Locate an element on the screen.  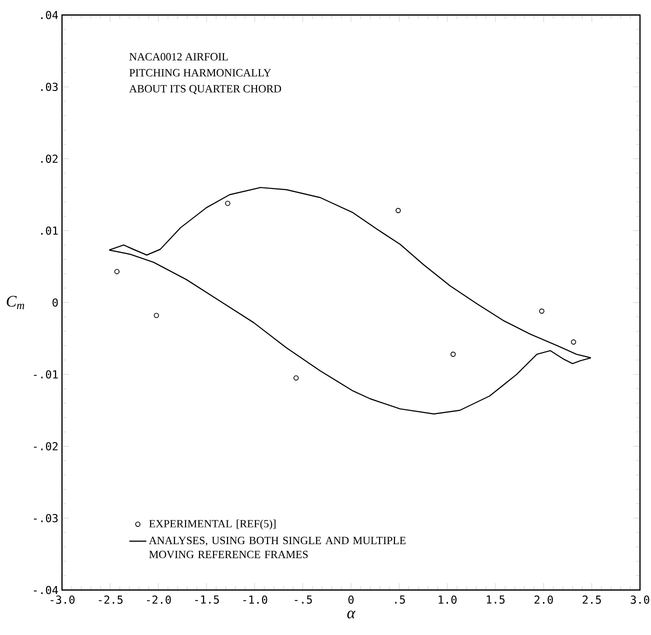
legend-label: ANALYSES, USING BOTH SINGLE AND MULTIPLE MOVING REFERENCE FRAMES is located at coordinates (277, 547).